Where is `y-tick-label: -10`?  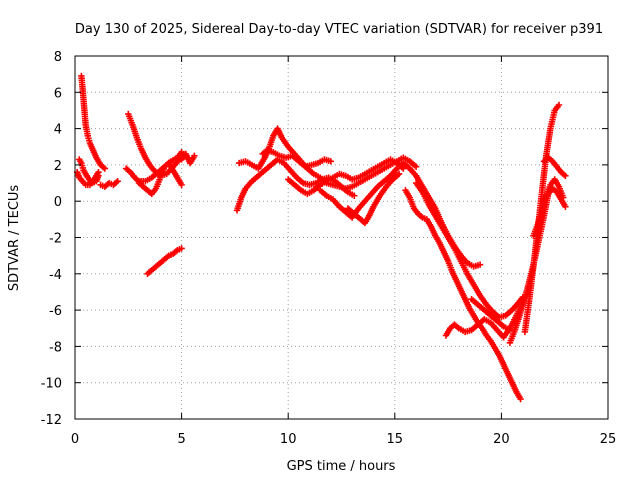 y-tick-label: -10 is located at coordinates (51, 384).